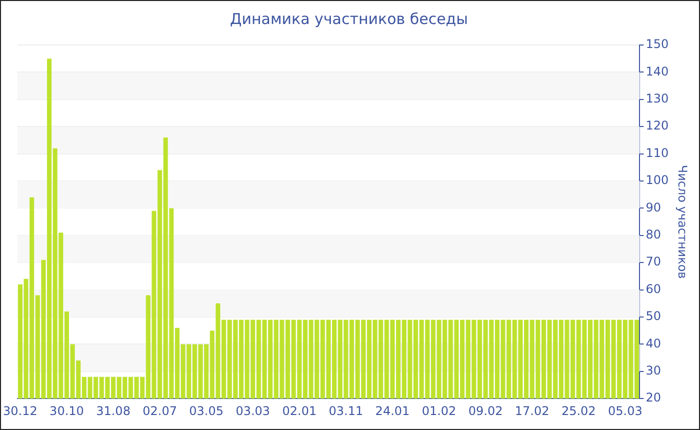  Describe the element at coordinates (67, 411) in the screenshot. I see `x-tick-label: 30.10` at that location.